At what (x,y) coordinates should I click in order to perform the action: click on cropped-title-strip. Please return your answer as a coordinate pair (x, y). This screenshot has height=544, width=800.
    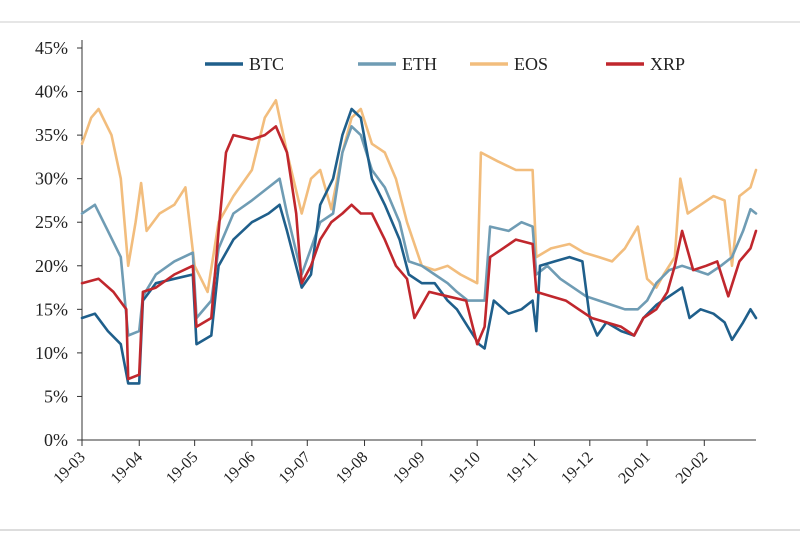
    Looking at the image, I should click on (400, 11).